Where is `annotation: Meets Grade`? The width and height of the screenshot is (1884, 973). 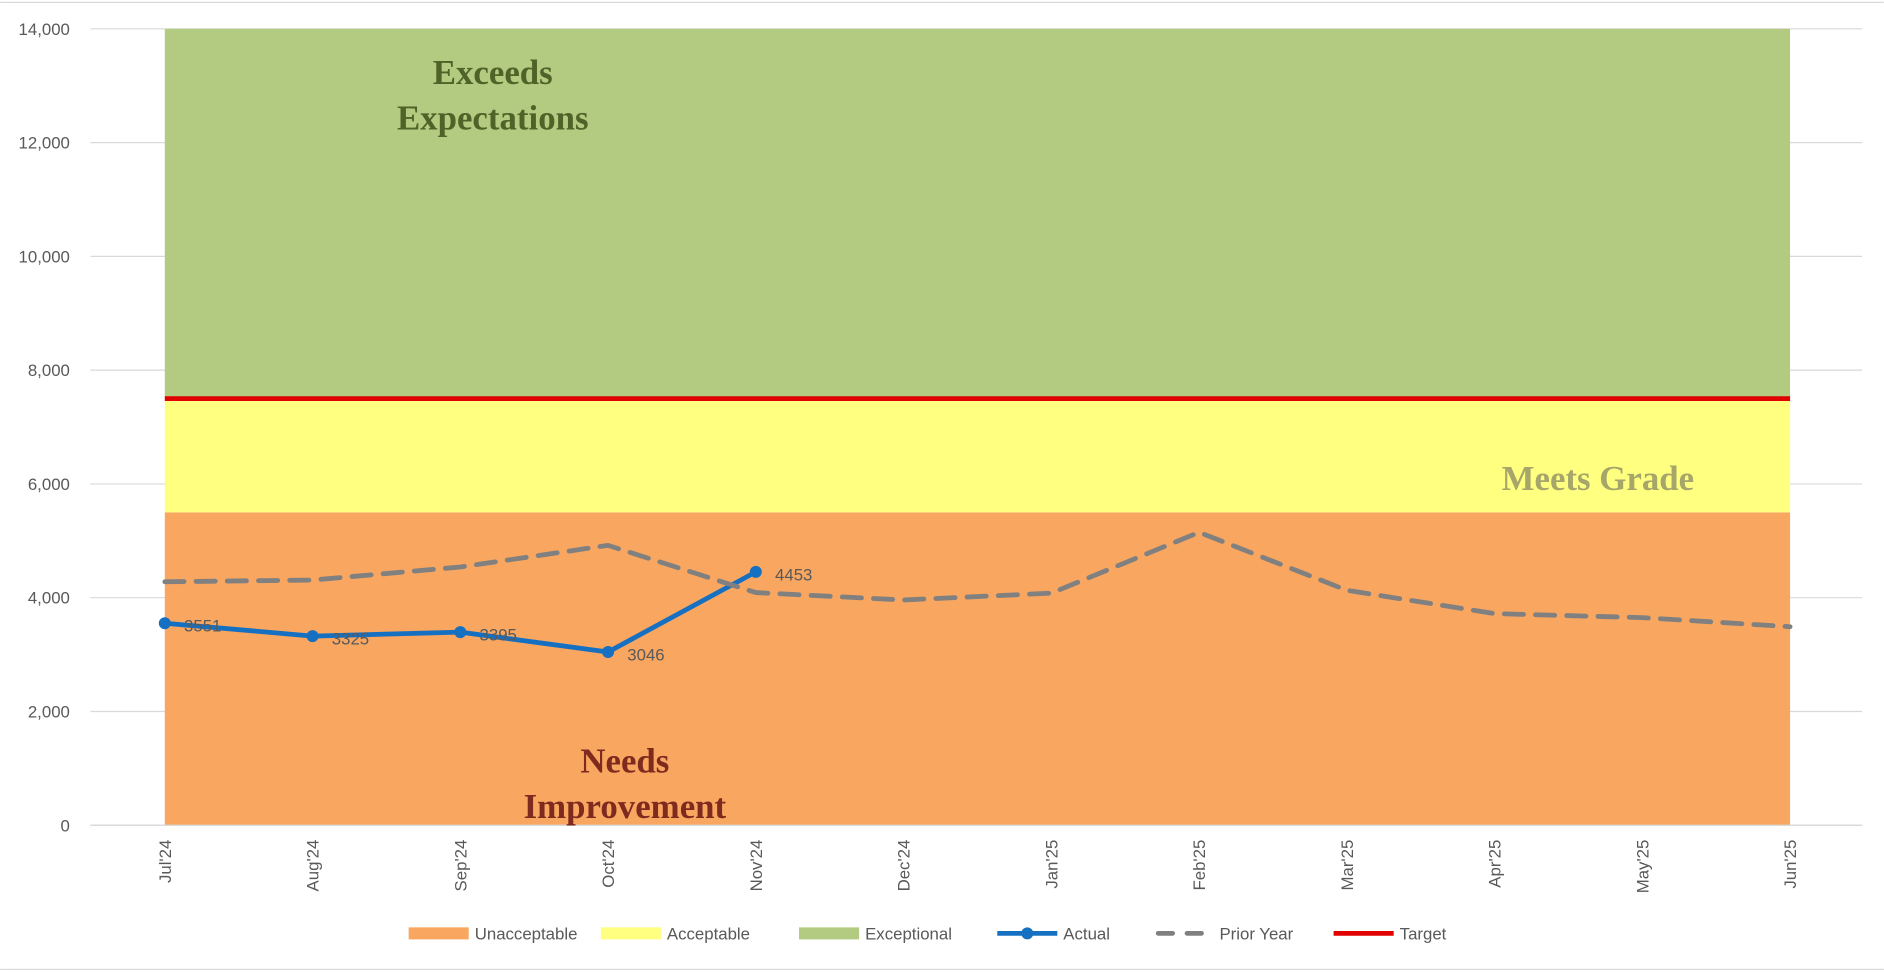 annotation: Meets Grade is located at coordinates (1598, 479).